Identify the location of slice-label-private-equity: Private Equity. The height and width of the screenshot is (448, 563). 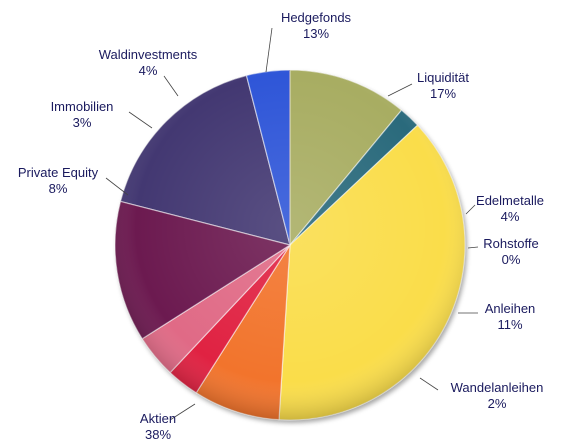
(58, 172).